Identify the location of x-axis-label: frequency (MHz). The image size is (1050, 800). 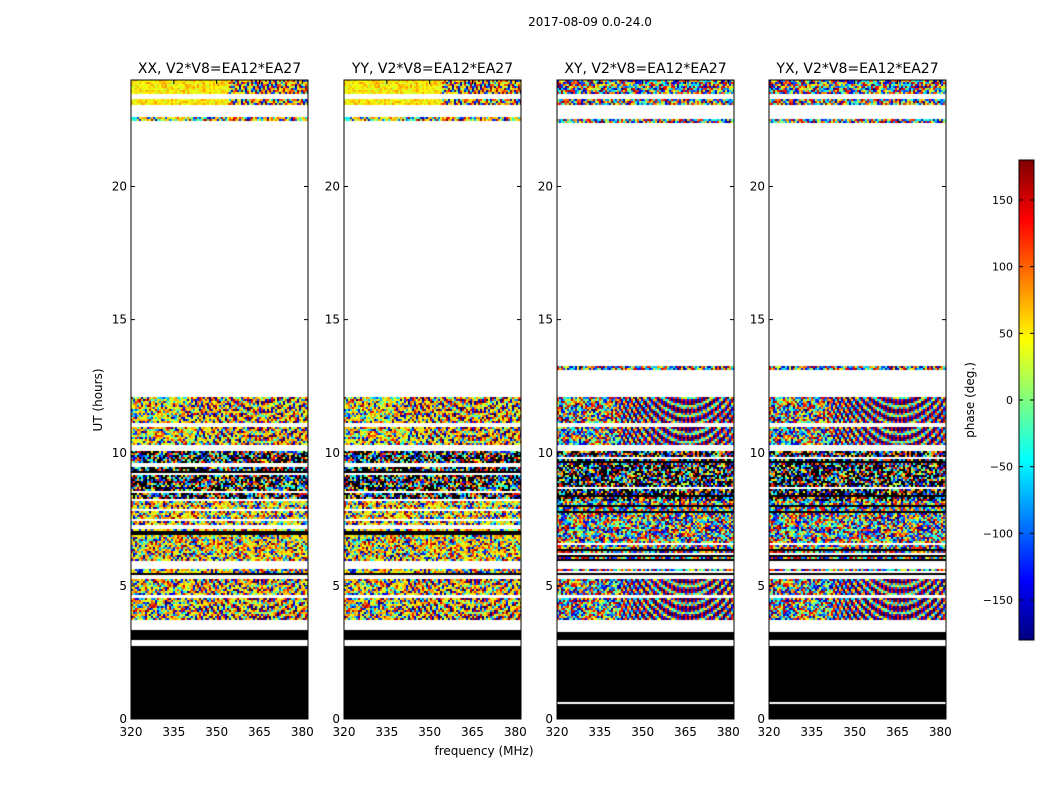
(483, 751).